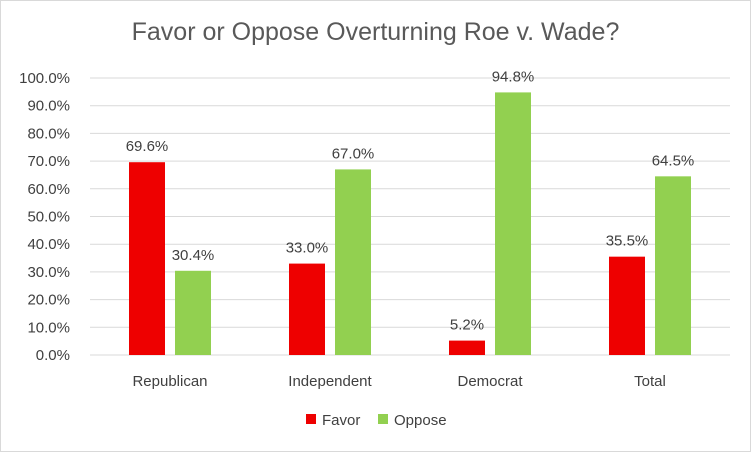 The image size is (751, 452). I want to click on legend-label: Oppose, so click(420, 420).